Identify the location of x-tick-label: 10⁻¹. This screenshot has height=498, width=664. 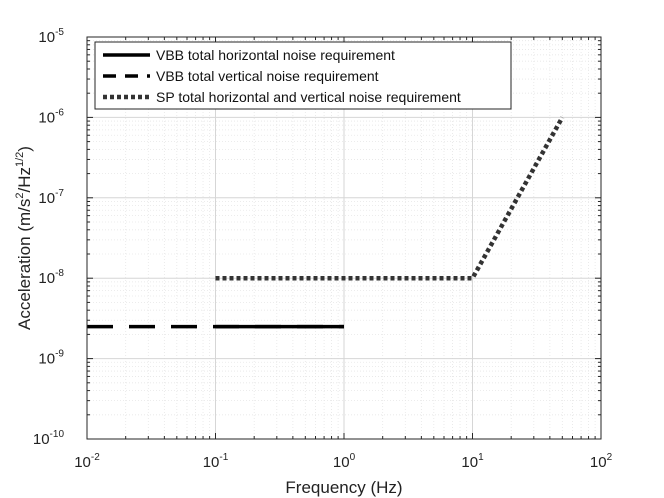
(216, 461).